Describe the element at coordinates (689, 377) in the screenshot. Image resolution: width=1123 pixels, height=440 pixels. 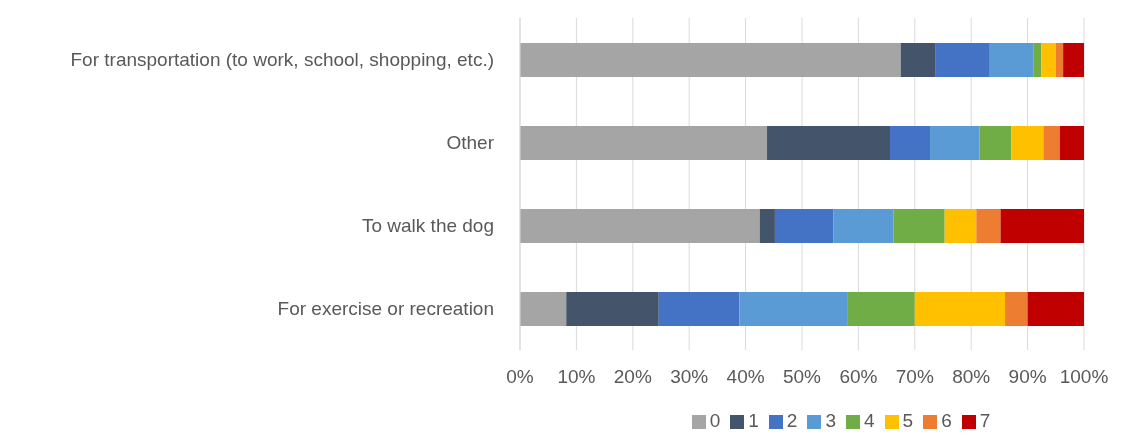
I see `x-tick-label: 30%` at that location.